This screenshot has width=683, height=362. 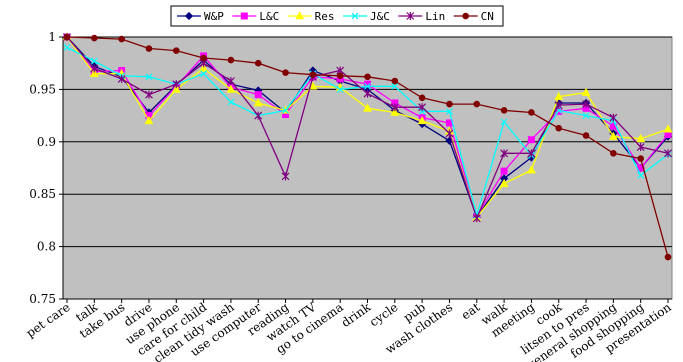 I want to click on legend-label: J&C, so click(x=380, y=16).